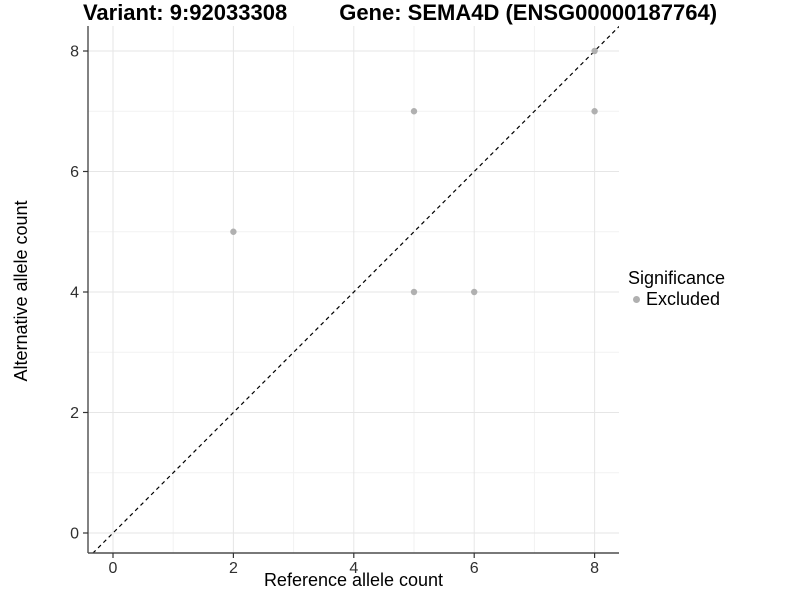 This screenshot has height=600, width=800. I want to click on x-axis-title: Reference allele count, so click(353, 580).